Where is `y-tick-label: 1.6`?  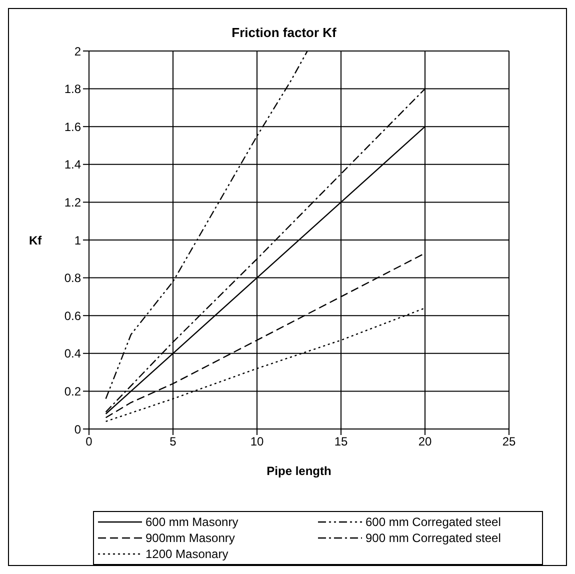
y-tick-label: 1.6 is located at coordinates (73, 127).